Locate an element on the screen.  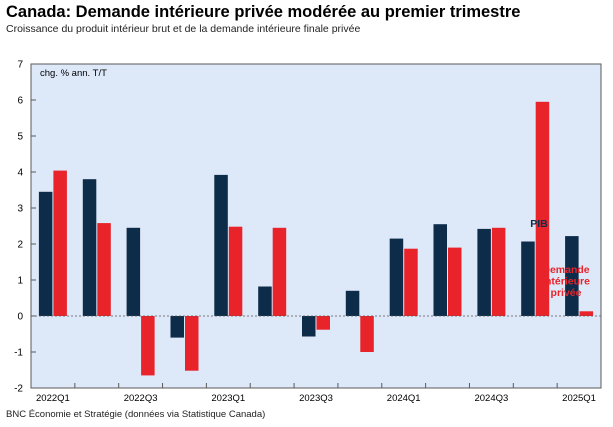
x-tick-label: 2024Q1 is located at coordinates (404, 398).